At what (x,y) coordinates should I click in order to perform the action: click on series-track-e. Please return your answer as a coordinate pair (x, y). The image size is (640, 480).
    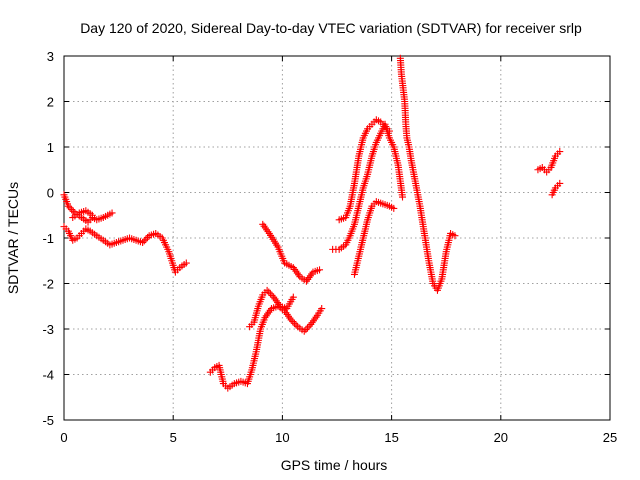
    Looking at the image, I should click on (271, 308).